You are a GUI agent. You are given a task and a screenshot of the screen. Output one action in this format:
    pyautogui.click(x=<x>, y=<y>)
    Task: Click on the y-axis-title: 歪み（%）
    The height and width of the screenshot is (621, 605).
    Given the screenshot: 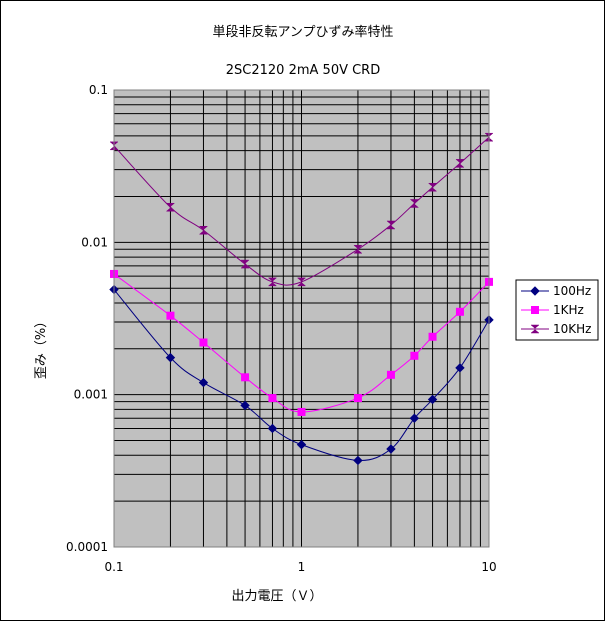 What is the action you would take?
    pyautogui.click(x=41, y=347)
    